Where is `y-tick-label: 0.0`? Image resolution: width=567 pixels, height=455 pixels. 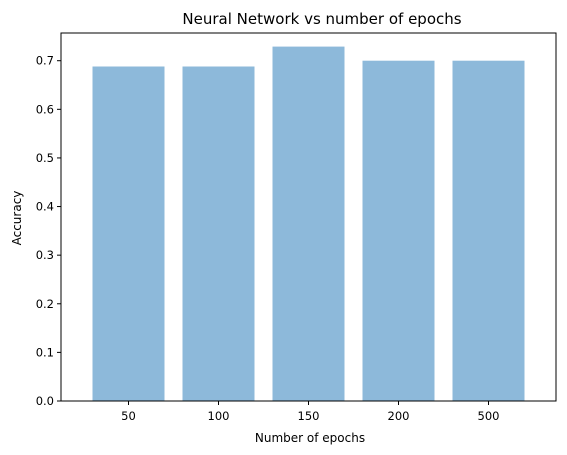 y-tick-label: 0.0 is located at coordinates (45, 401).